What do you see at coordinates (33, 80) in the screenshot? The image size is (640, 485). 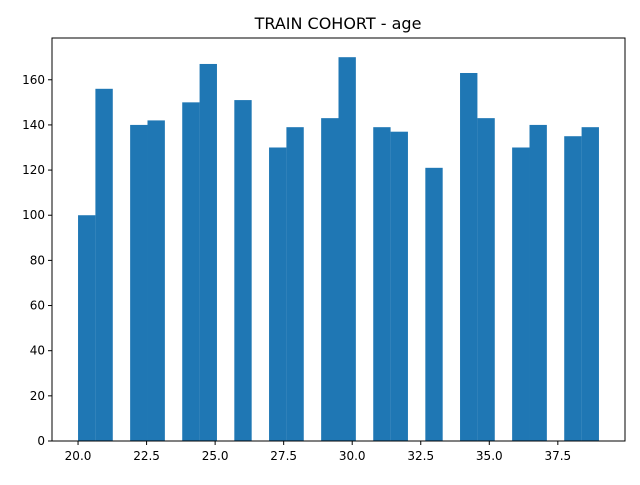 I see `y-tick-label: 160` at bounding box center [33, 80].